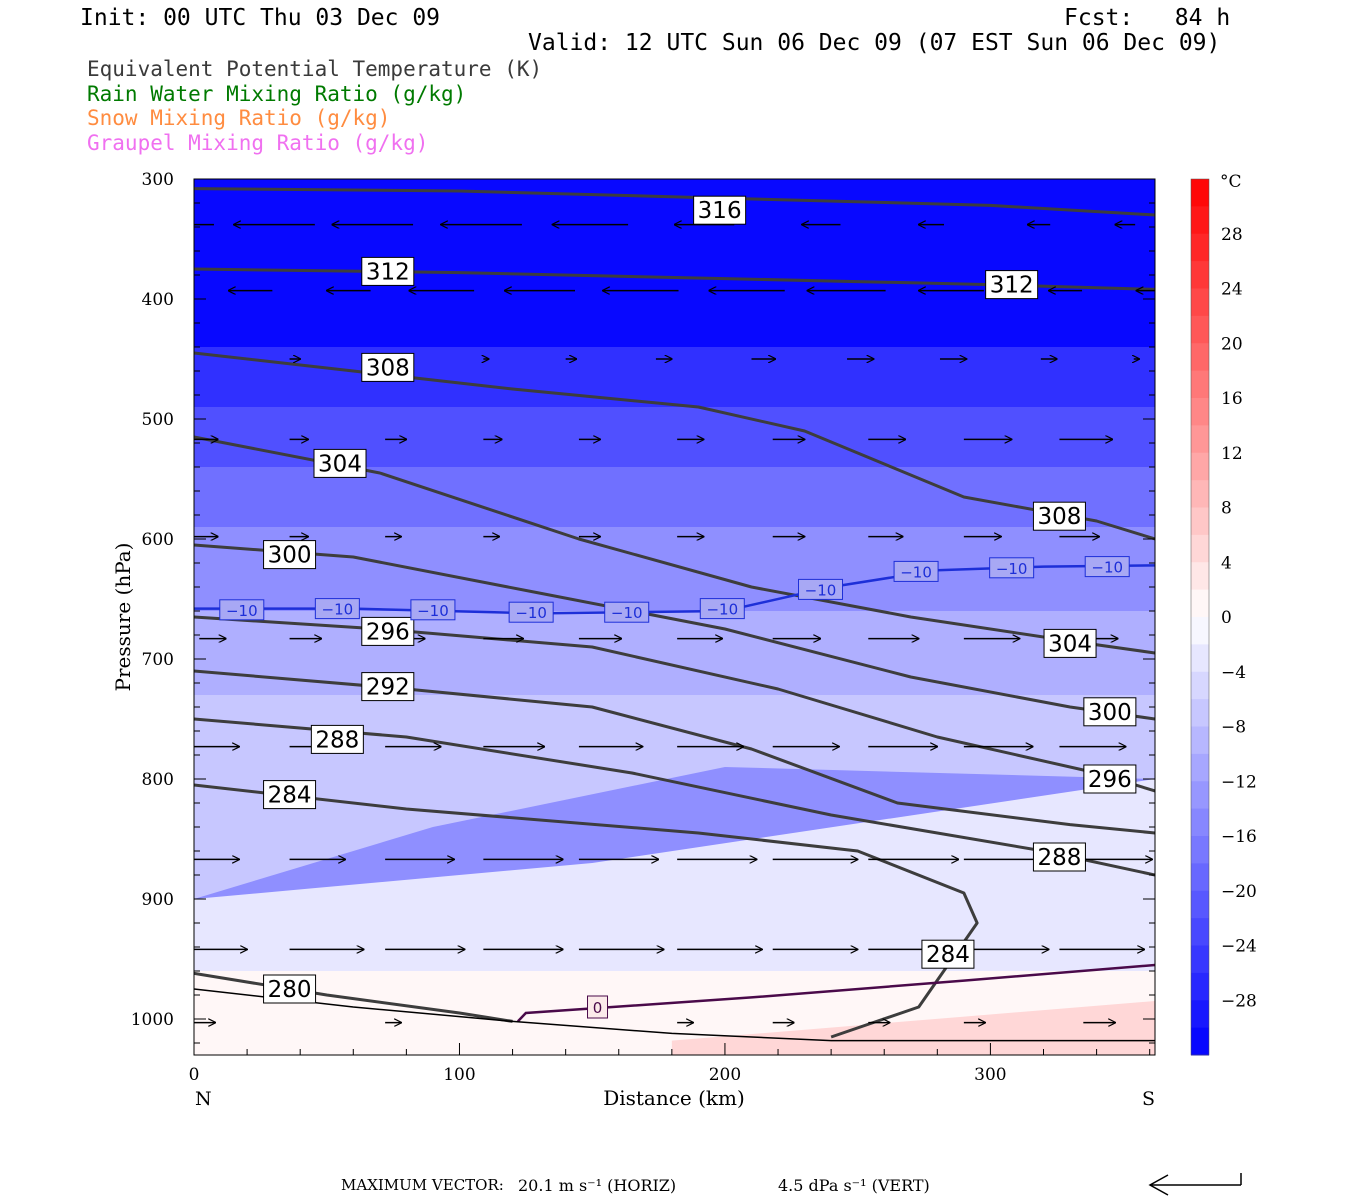 This screenshot has height=1200, width=1350. What do you see at coordinates (422, 1185) in the screenshot?
I see `max-vector-label: MAXIMUM VECTOR:` at bounding box center [422, 1185].